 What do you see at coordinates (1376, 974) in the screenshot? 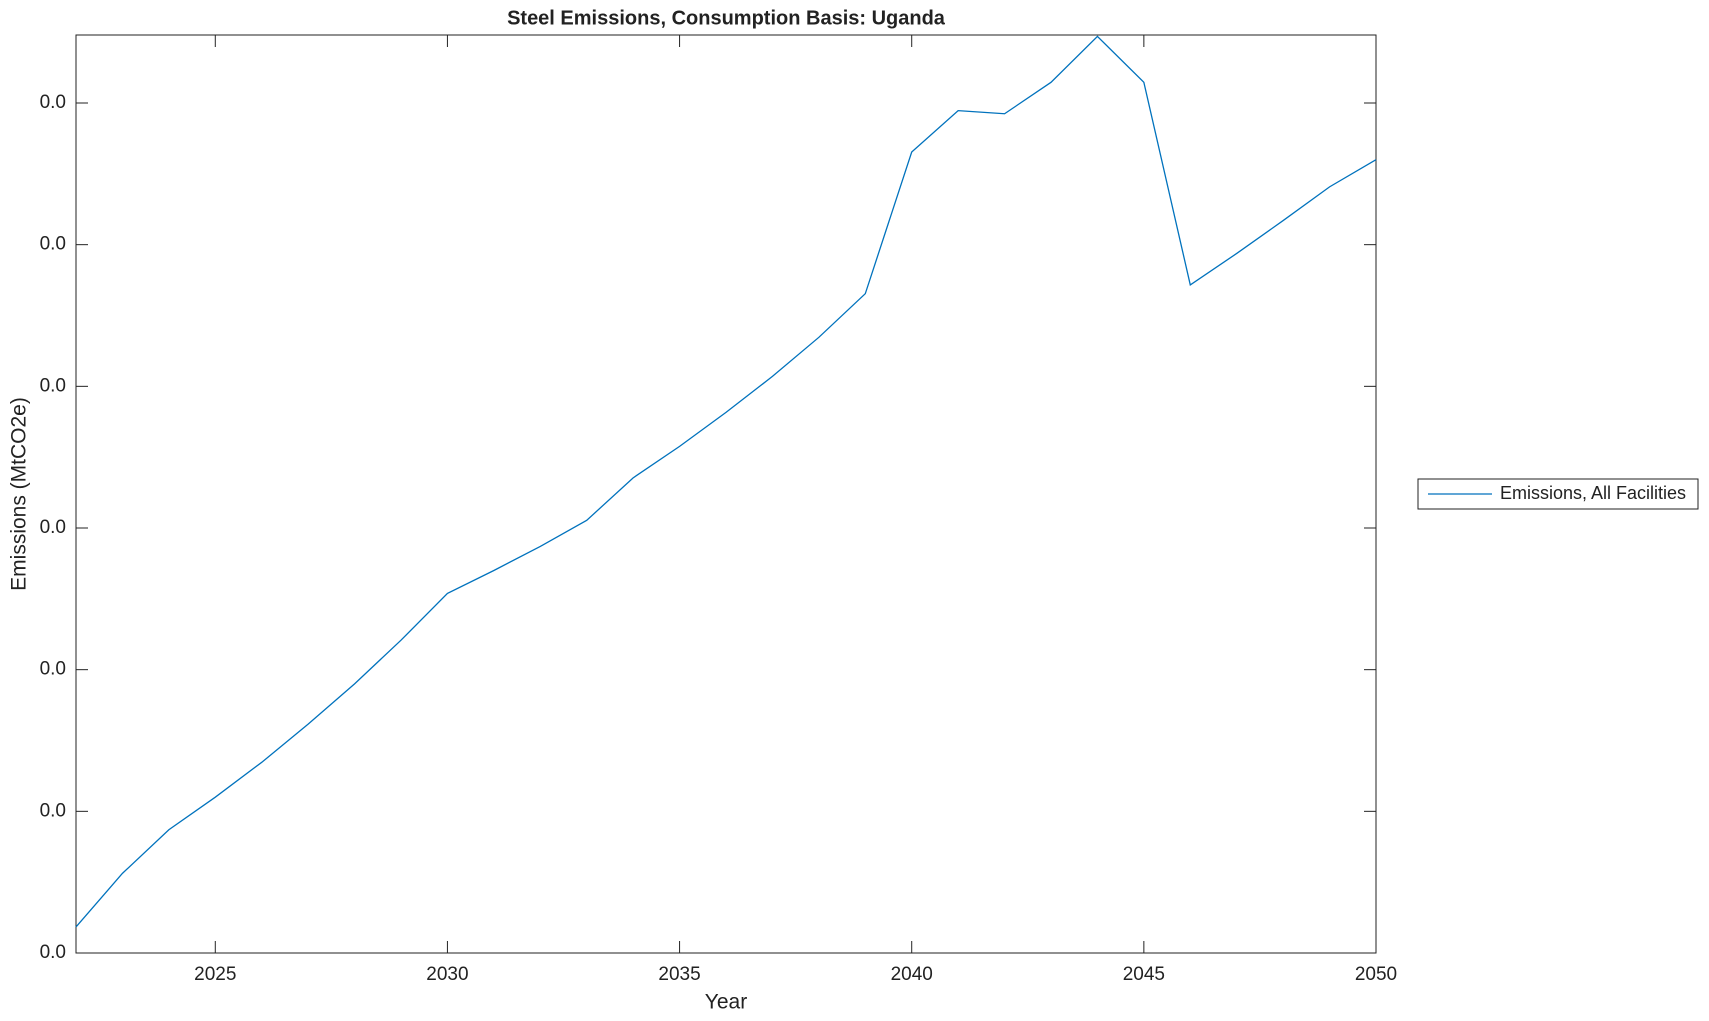
I see `x-tick-label: 2050` at bounding box center [1376, 974].